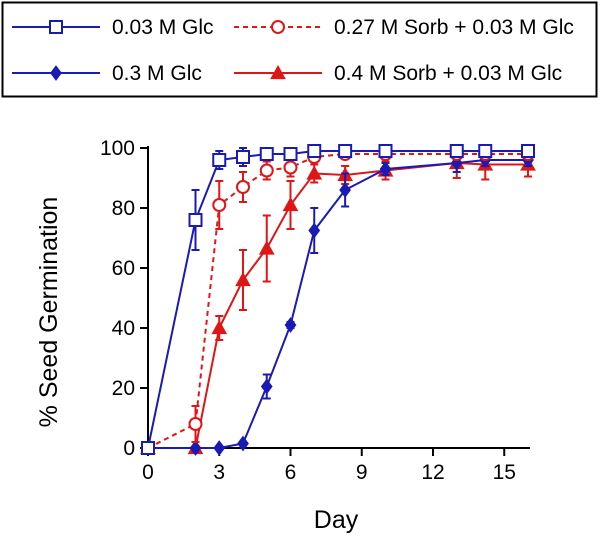  I want to click on y-tick-label: 40, so click(123, 328).